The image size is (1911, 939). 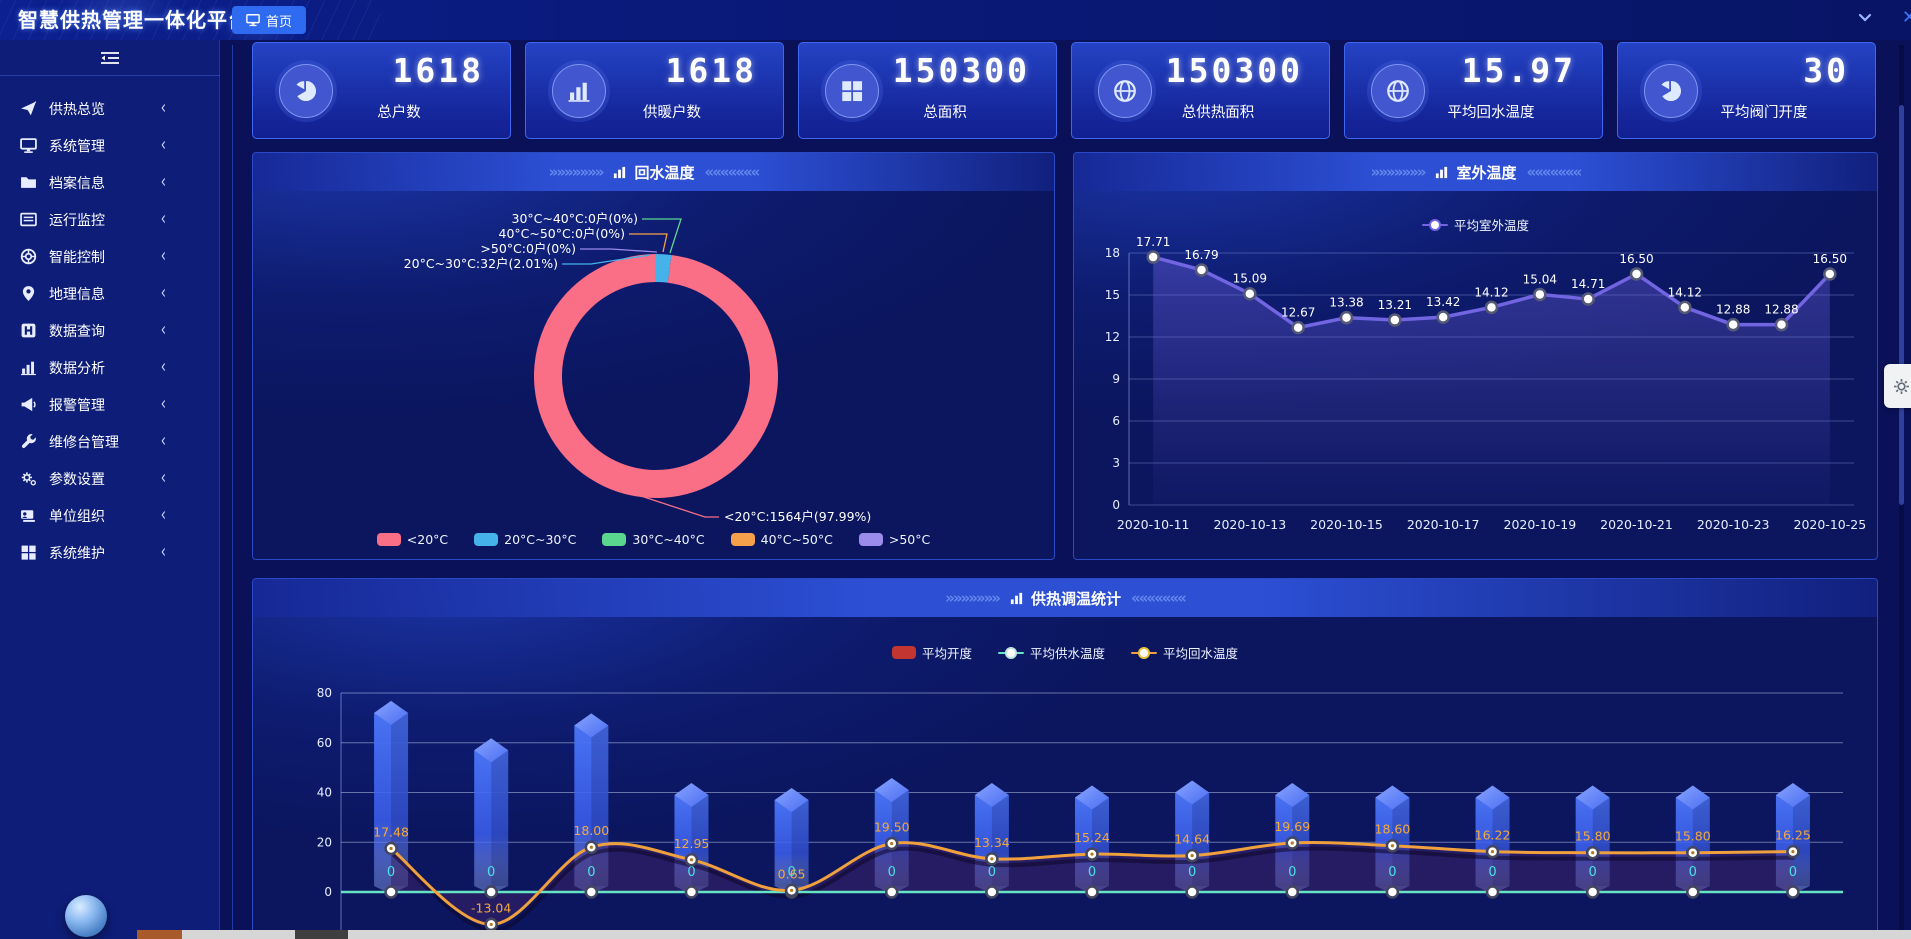 I want to click on svg-text: 30°C~40°C:0户(0%), so click(x=575, y=218).